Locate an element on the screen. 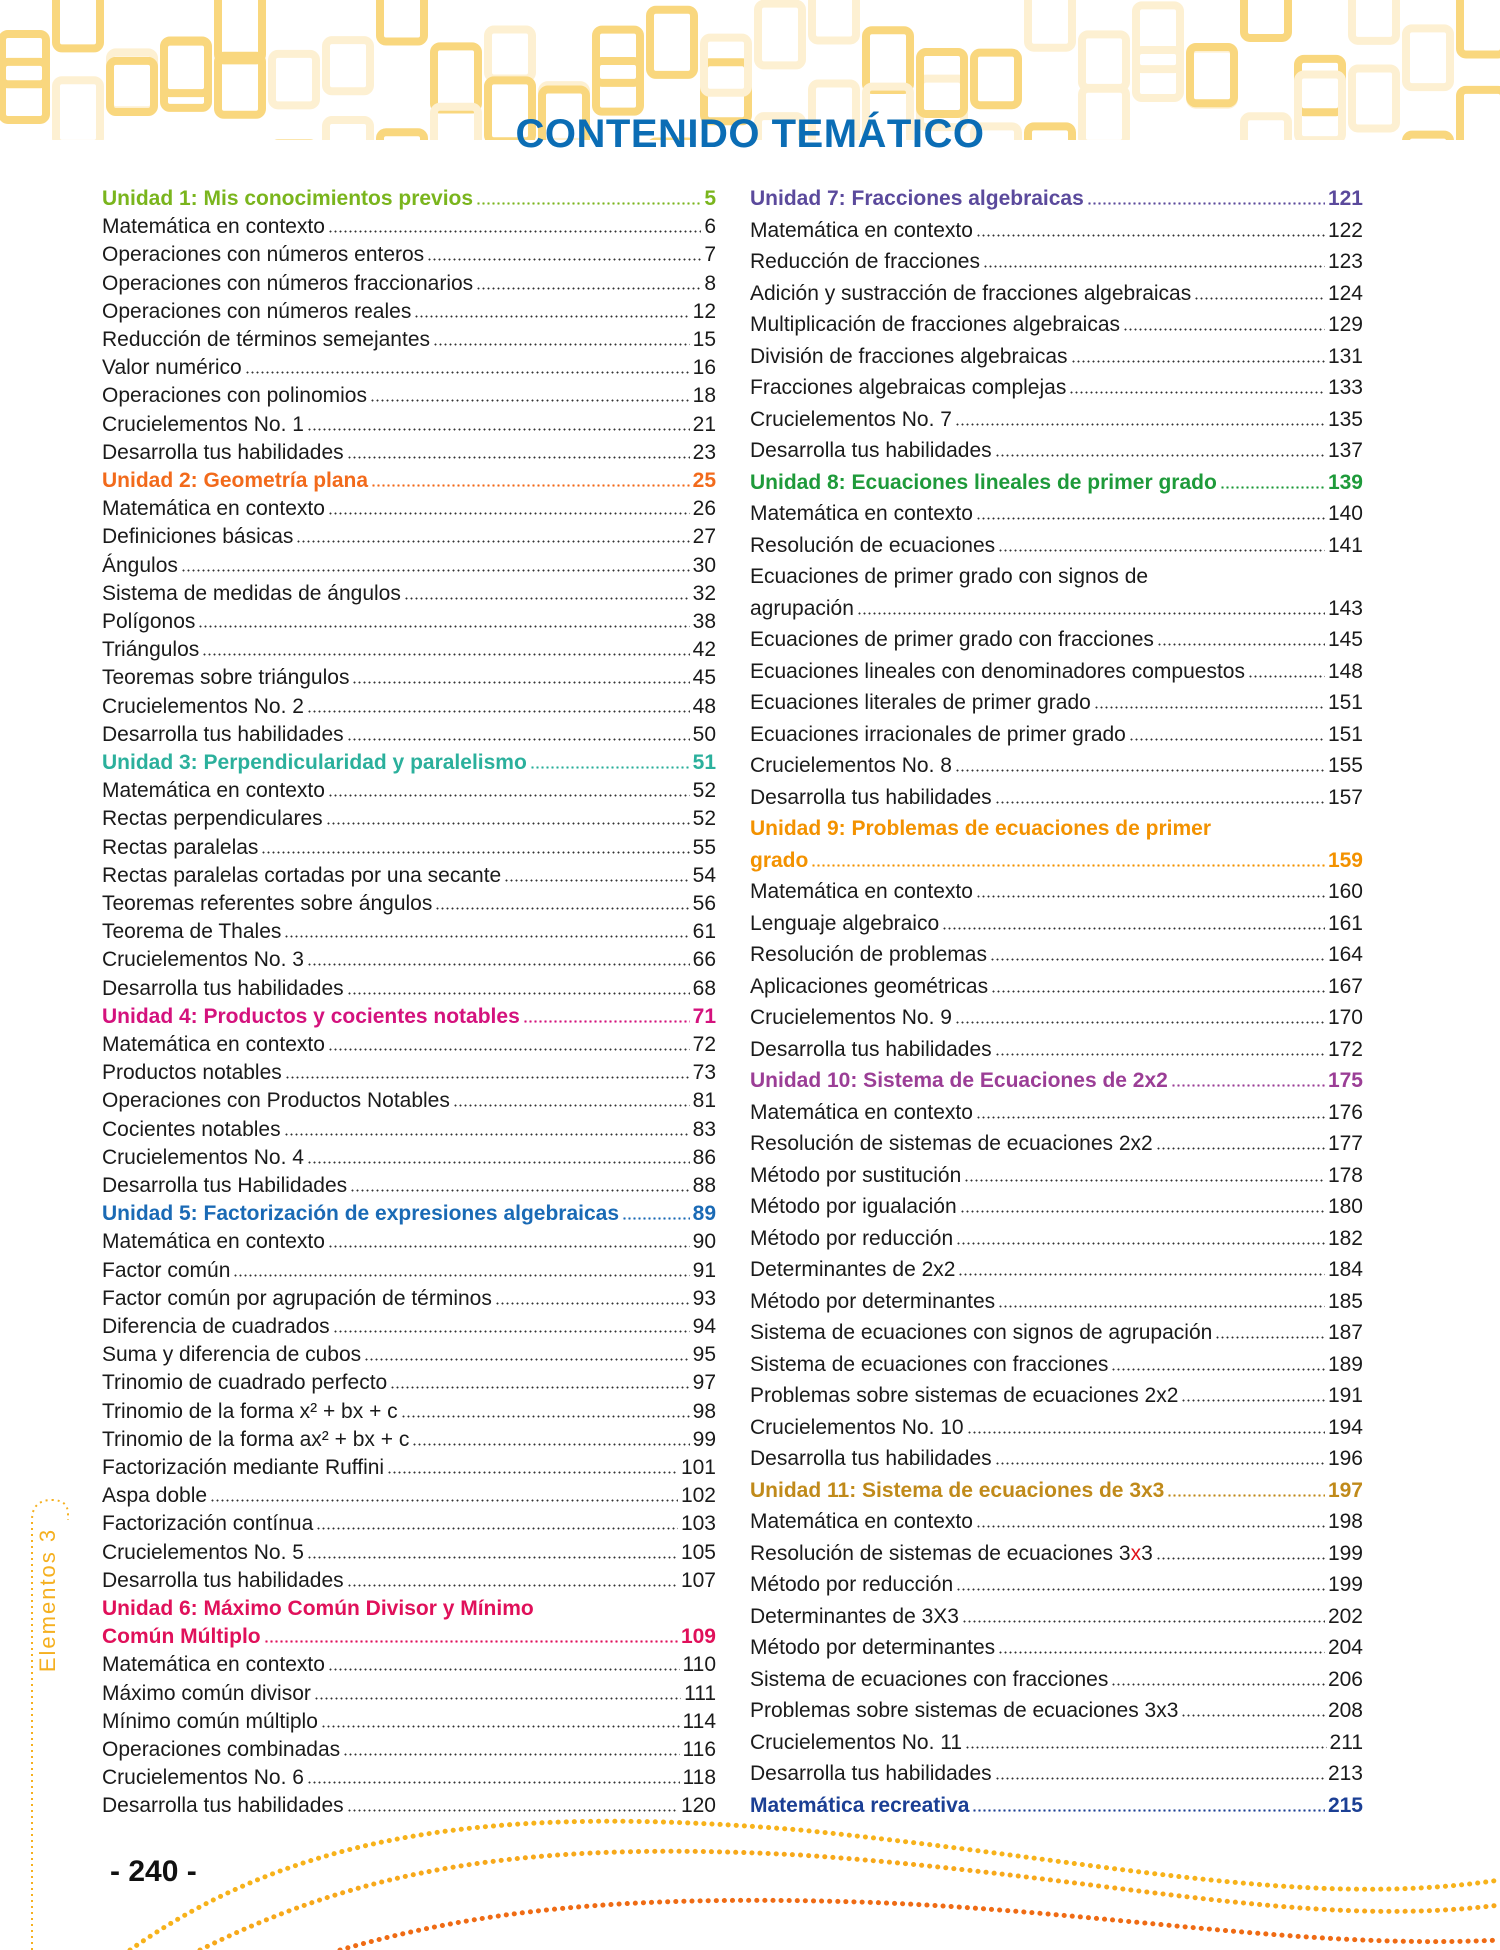 This screenshot has height=1950, width=1500. toc-unit-heading: Común Múltiplo 109 is located at coordinates (409, 1637).